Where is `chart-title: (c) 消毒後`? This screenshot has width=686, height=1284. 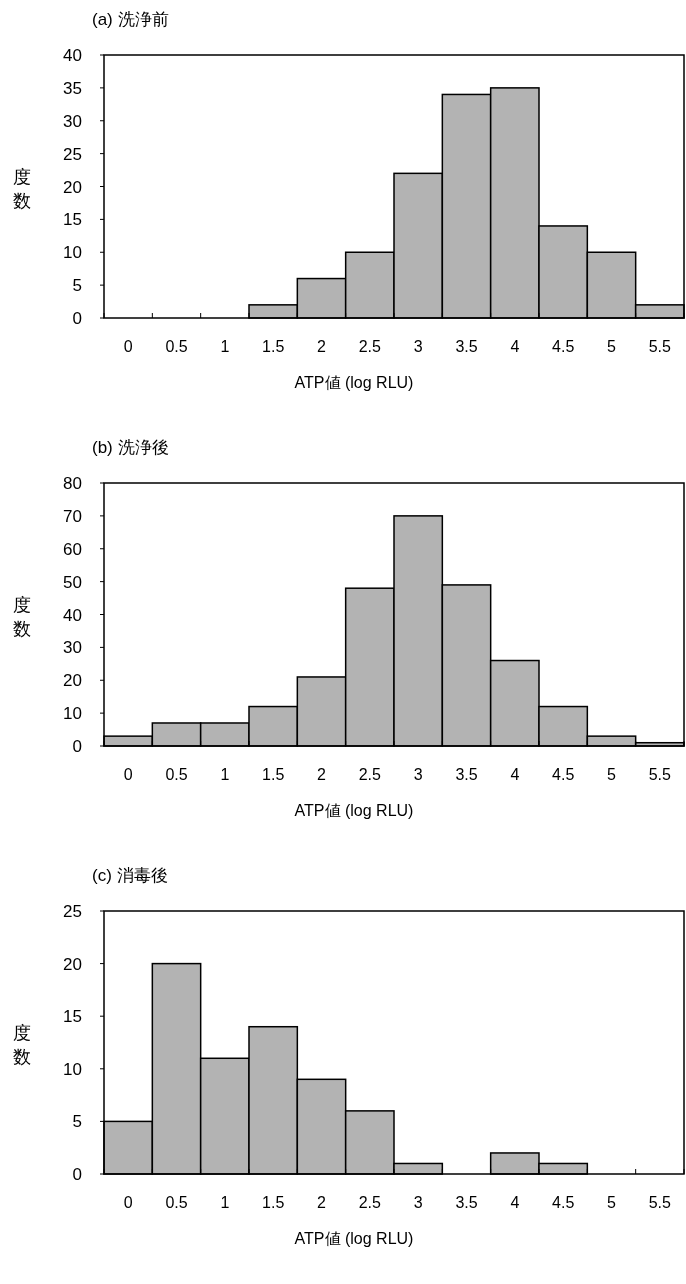
chart-title: (c) 消毒後 is located at coordinates (130, 875).